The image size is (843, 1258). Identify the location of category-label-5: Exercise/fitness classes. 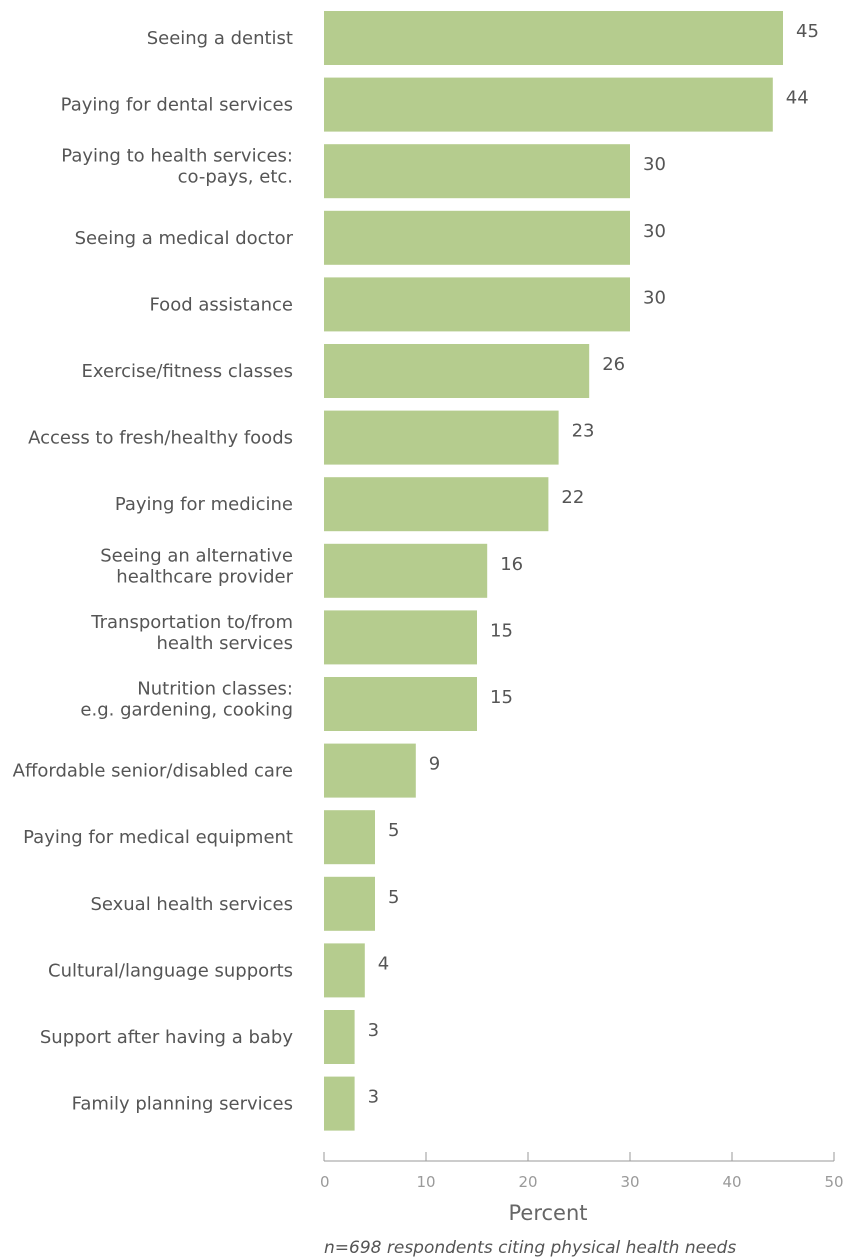
(187, 371).